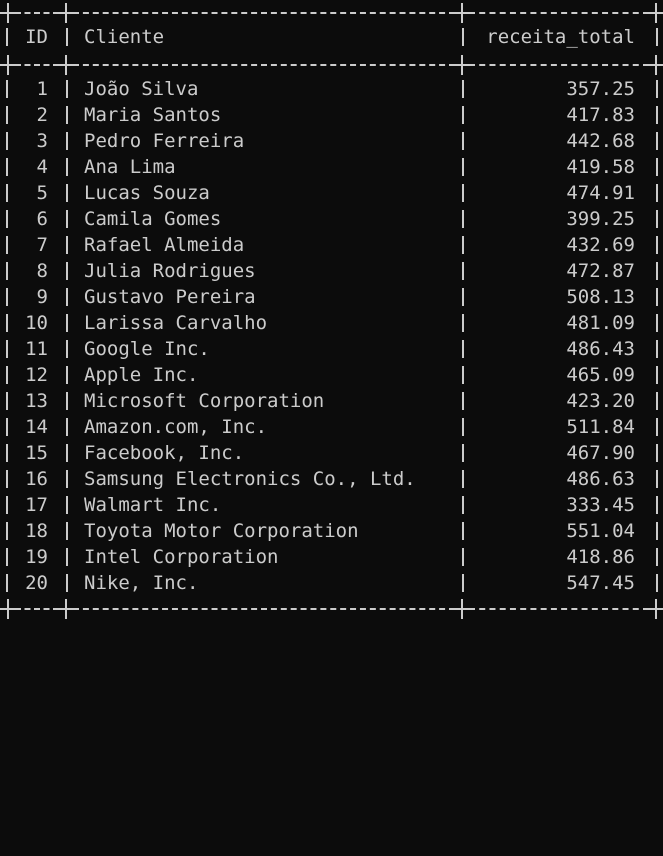 The image size is (663, 856). What do you see at coordinates (164, 141) in the screenshot?
I see `cell-cliente: Pedro Ferreira` at bounding box center [164, 141].